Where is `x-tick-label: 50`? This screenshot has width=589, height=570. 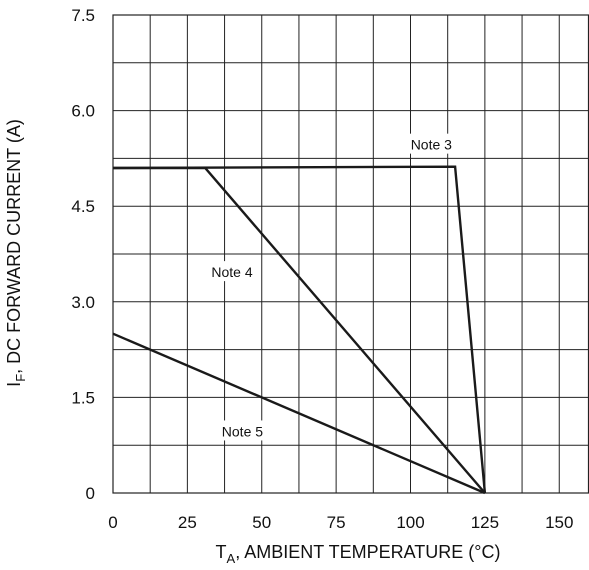
x-tick-label: 50 is located at coordinates (261, 522).